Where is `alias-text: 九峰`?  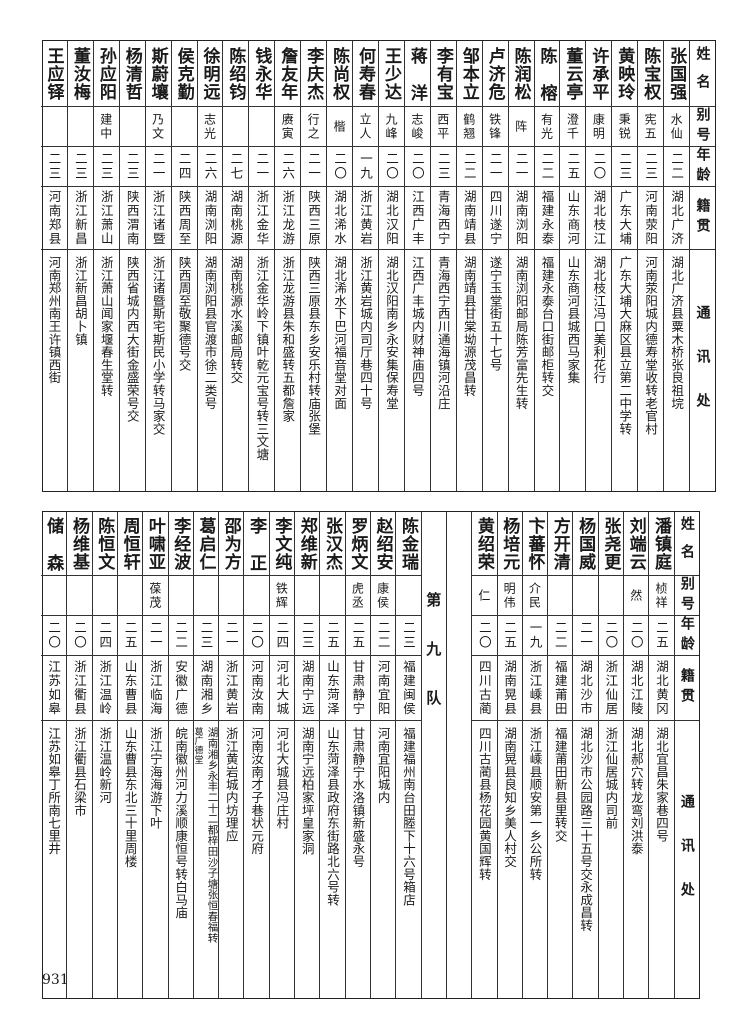
alias-text: 九峰 is located at coordinates (390, 126).